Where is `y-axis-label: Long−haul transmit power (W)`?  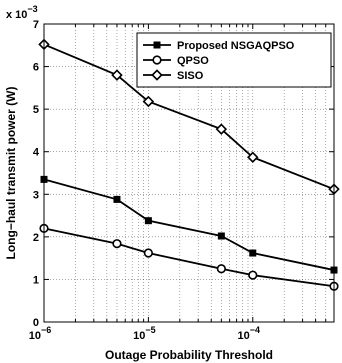 y-axis-label: Long−haul transmit power (W) is located at coordinates (11, 172).